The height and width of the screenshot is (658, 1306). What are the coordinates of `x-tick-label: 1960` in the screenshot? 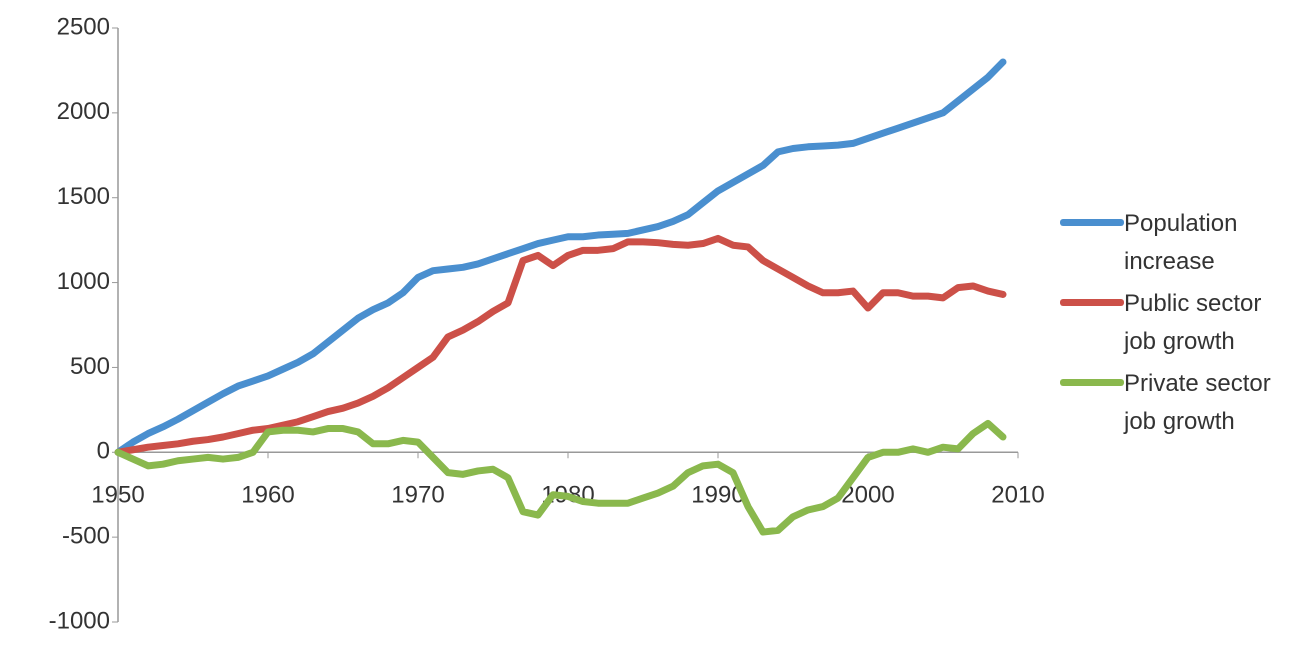 It's located at (267, 495).